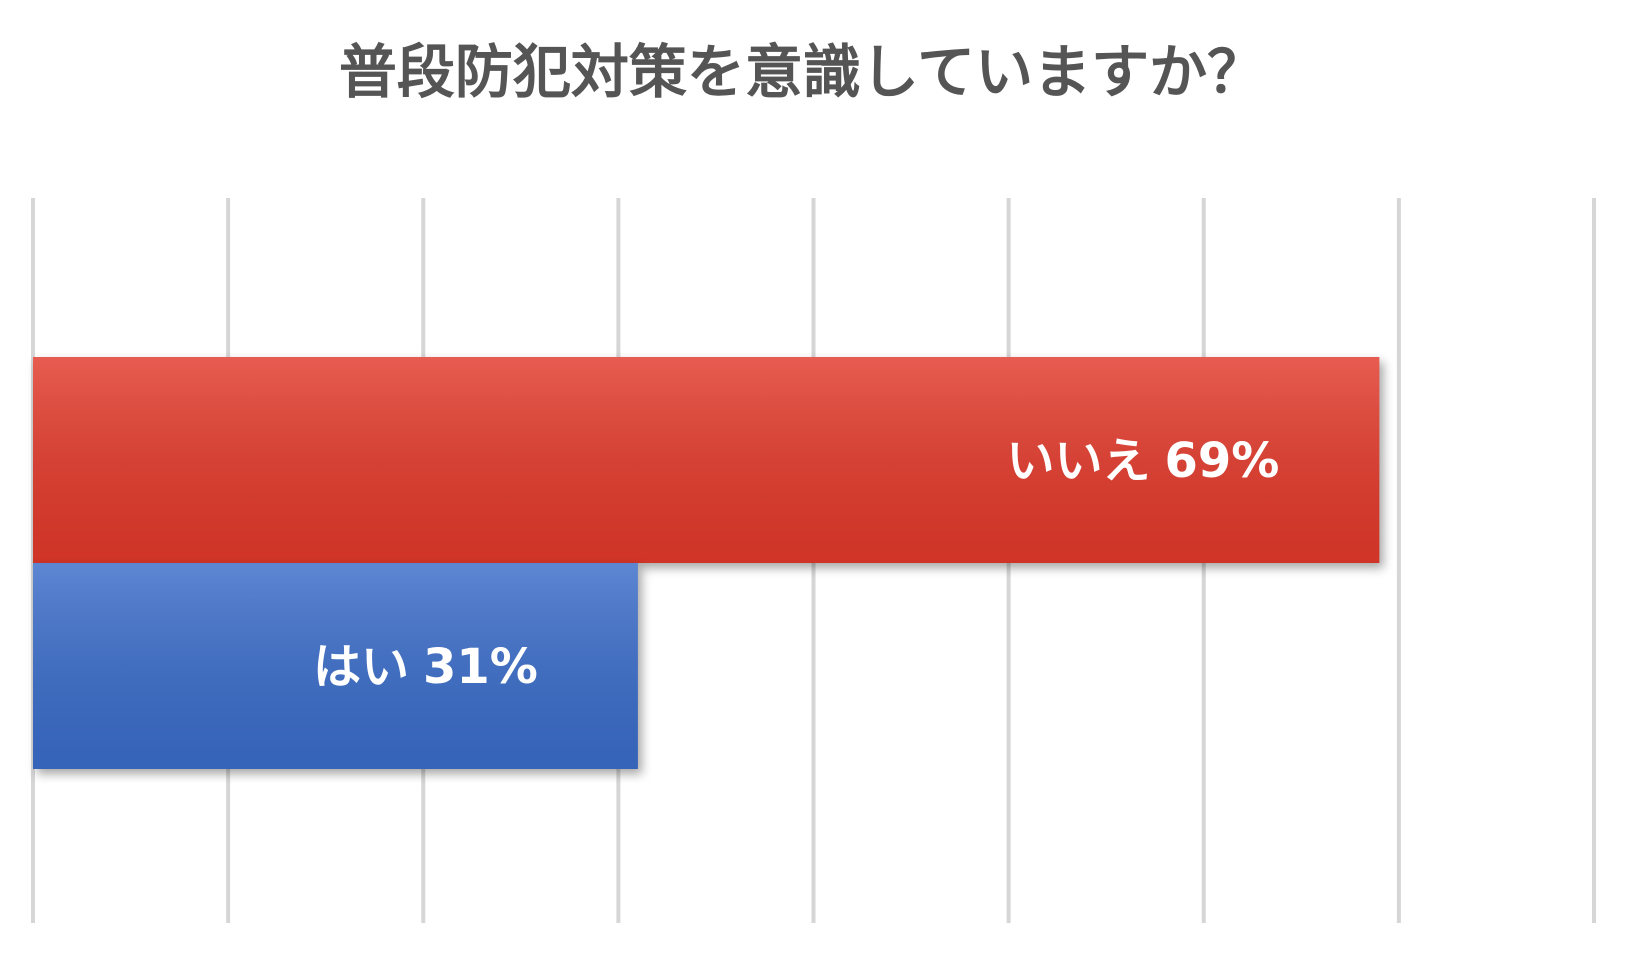 The width and height of the screenshot is (1626, 972). What do you see at coordinates (361, 667) in the screenshot?
I see `category-label: はい` at bounding box center [361, 667].